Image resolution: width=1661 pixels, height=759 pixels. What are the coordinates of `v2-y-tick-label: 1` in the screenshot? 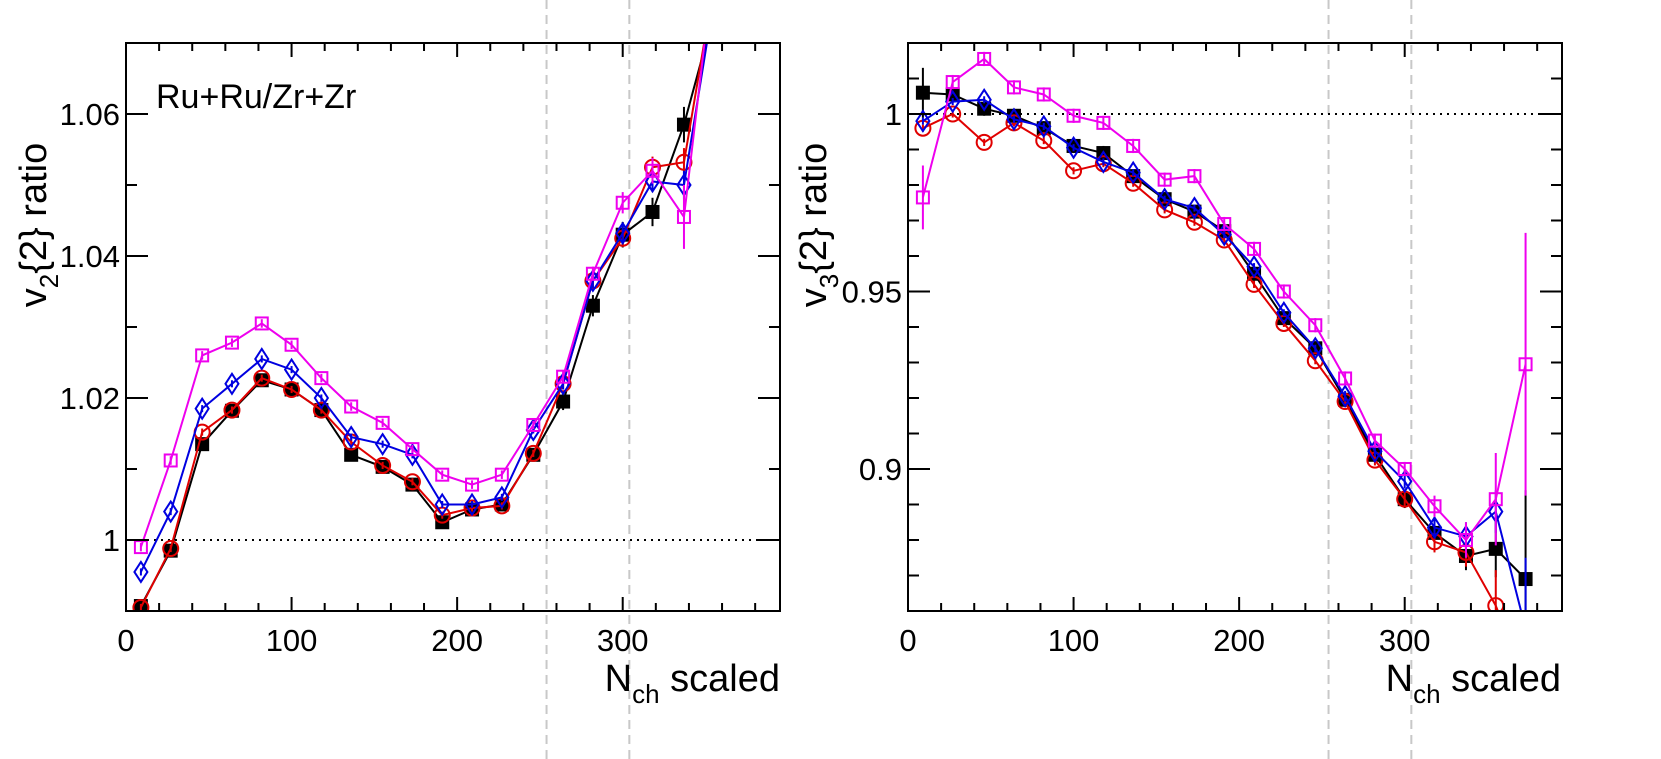 It's located at (111, 540).